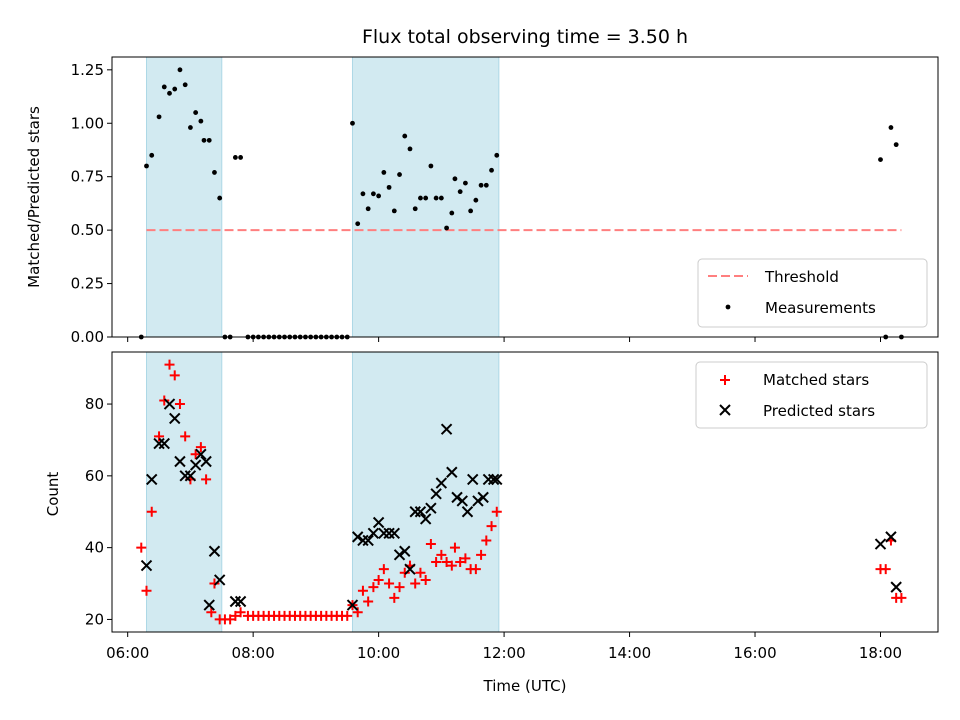 This screenshot has height=720, width=960. Describe the element at coordinates (525, 37) in the screenshot. I see `chart-title: Flux total observing time = 3.50 h` at that location.